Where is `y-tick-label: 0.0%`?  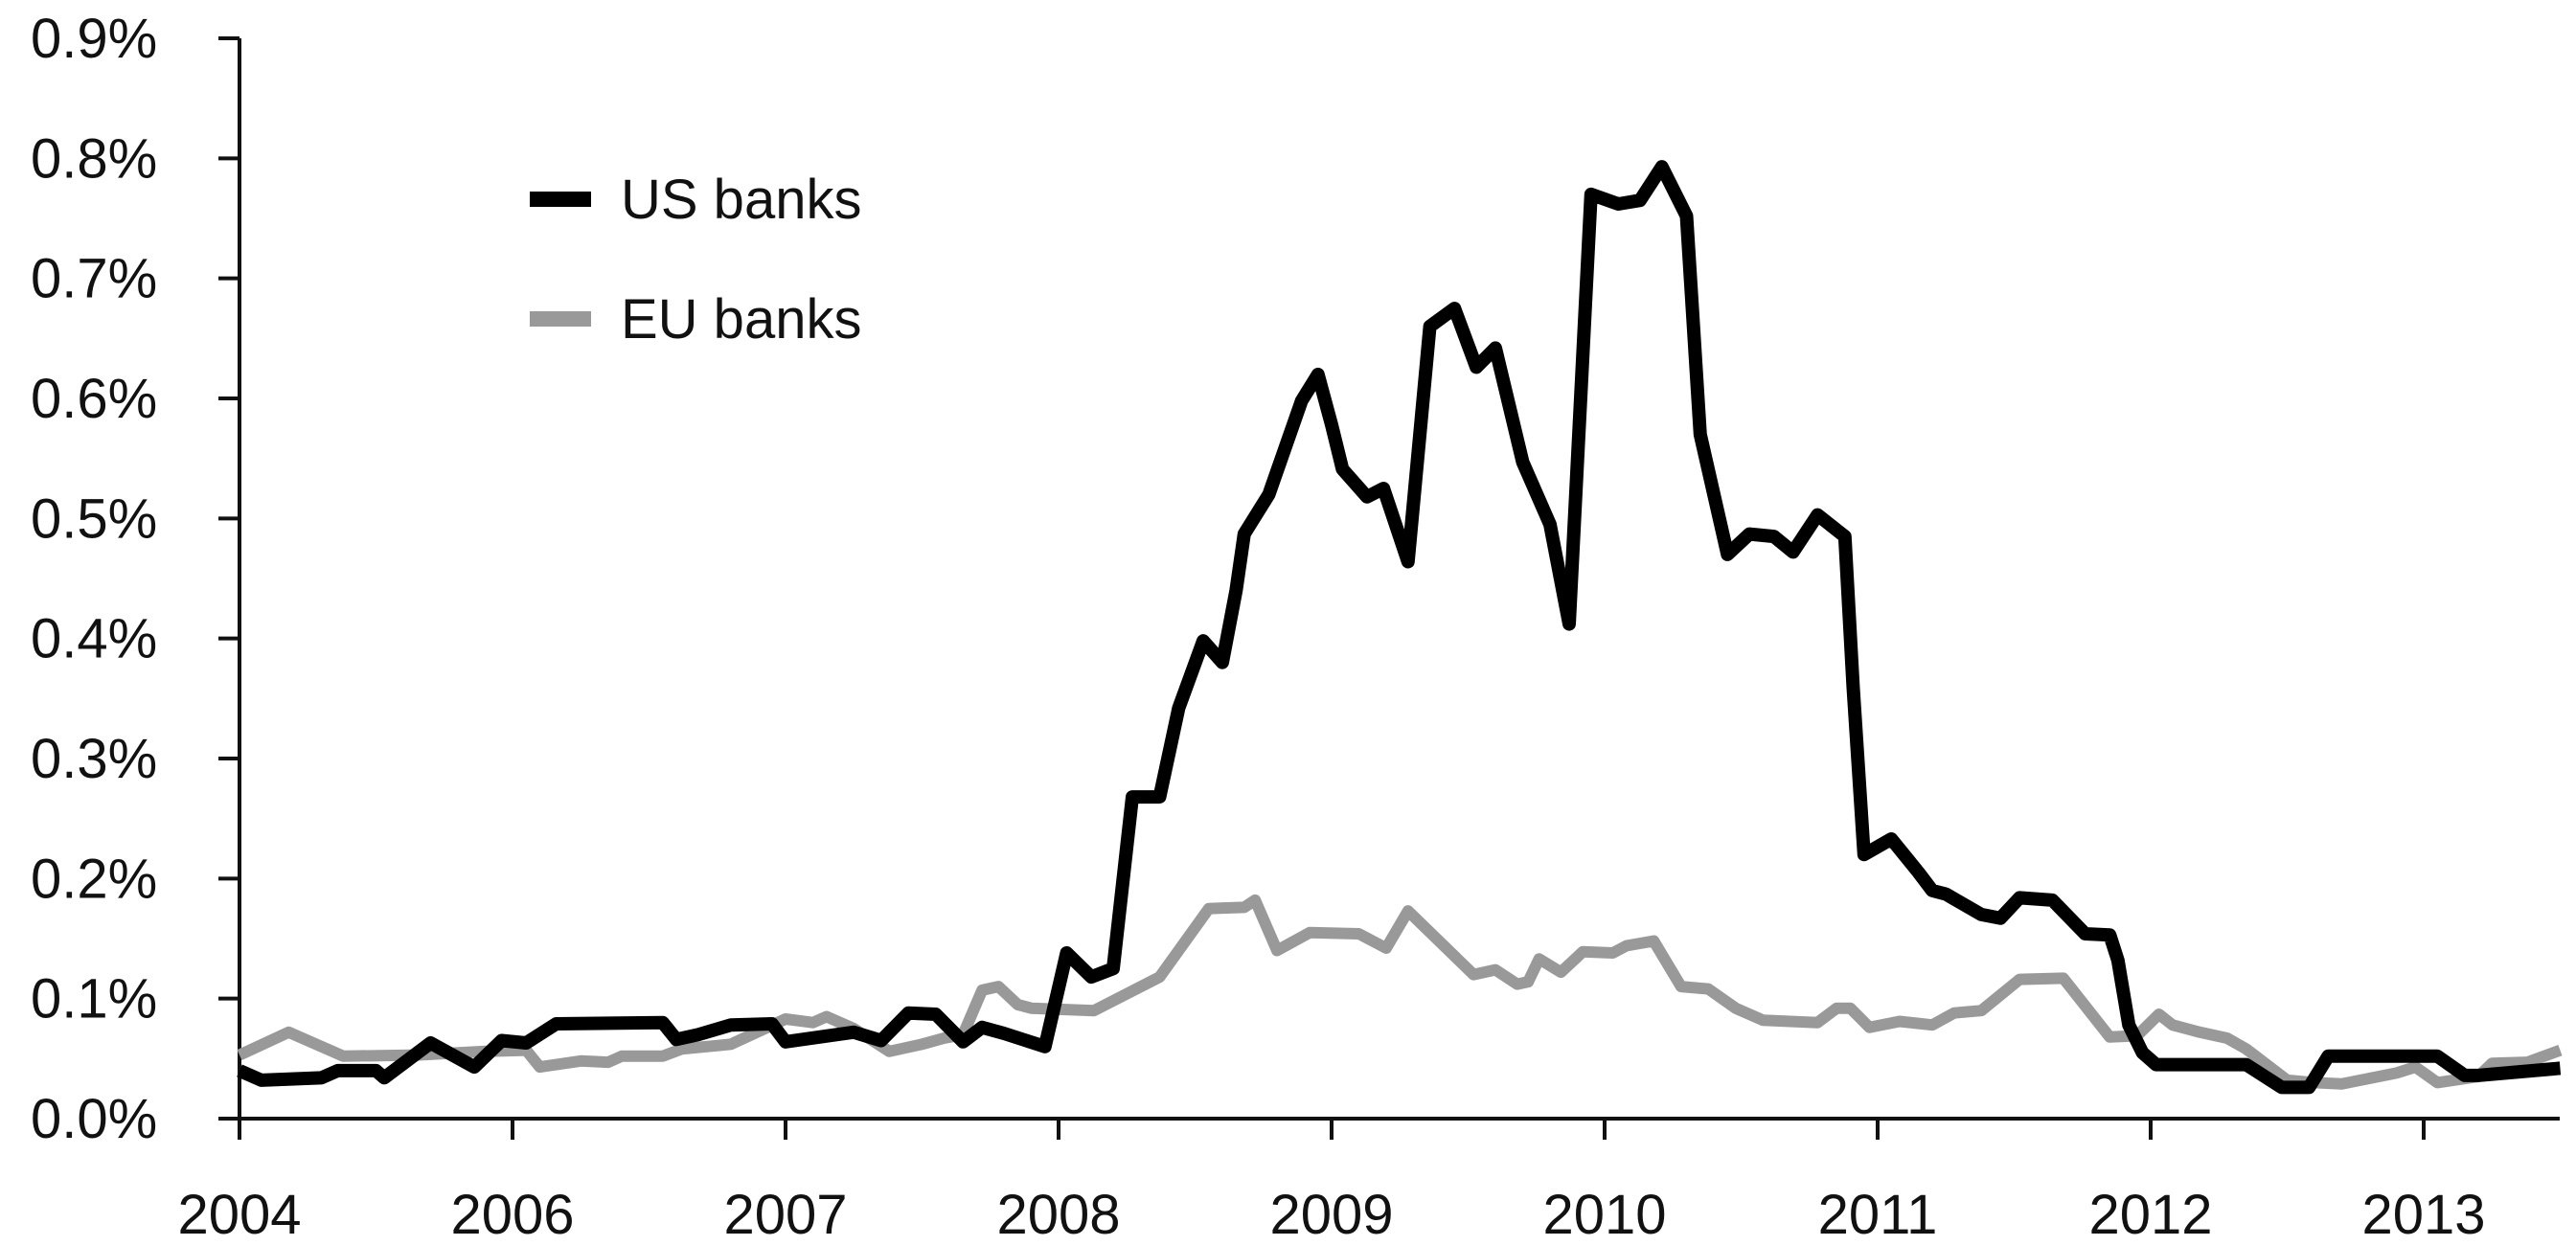
y-tick-label: 0.0% is located at coordinates (94, 1119).